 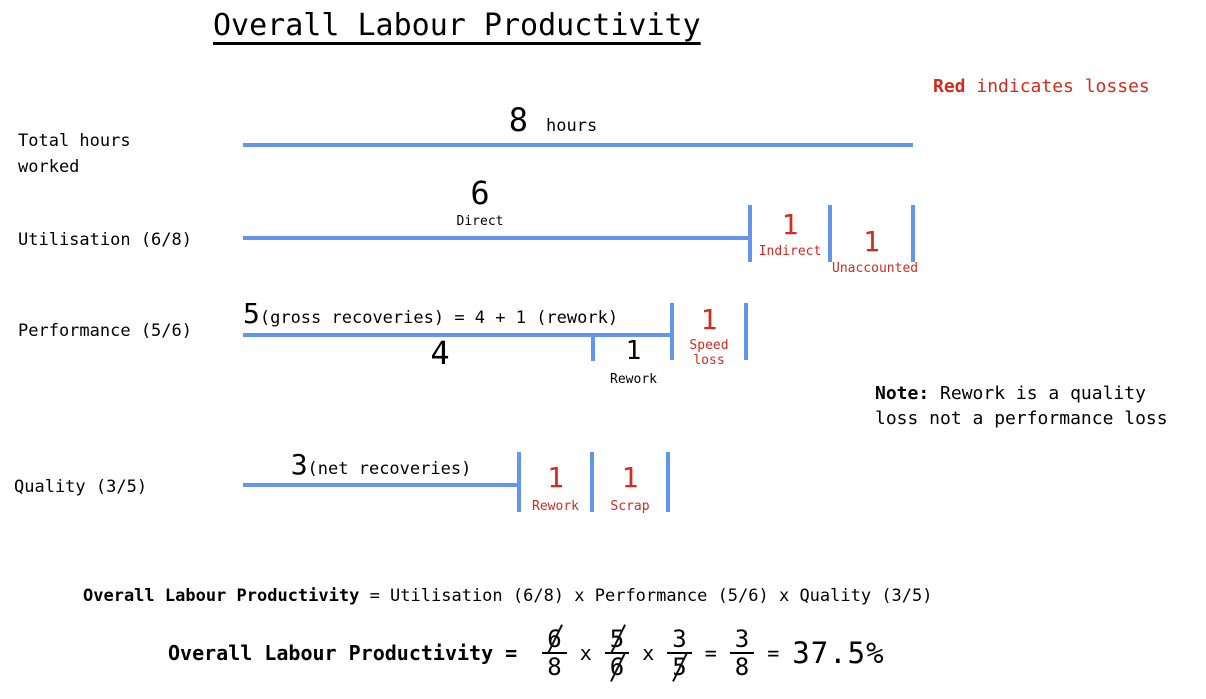 I want to click on fraction-result: 3 8, so click(x=742, y=653).